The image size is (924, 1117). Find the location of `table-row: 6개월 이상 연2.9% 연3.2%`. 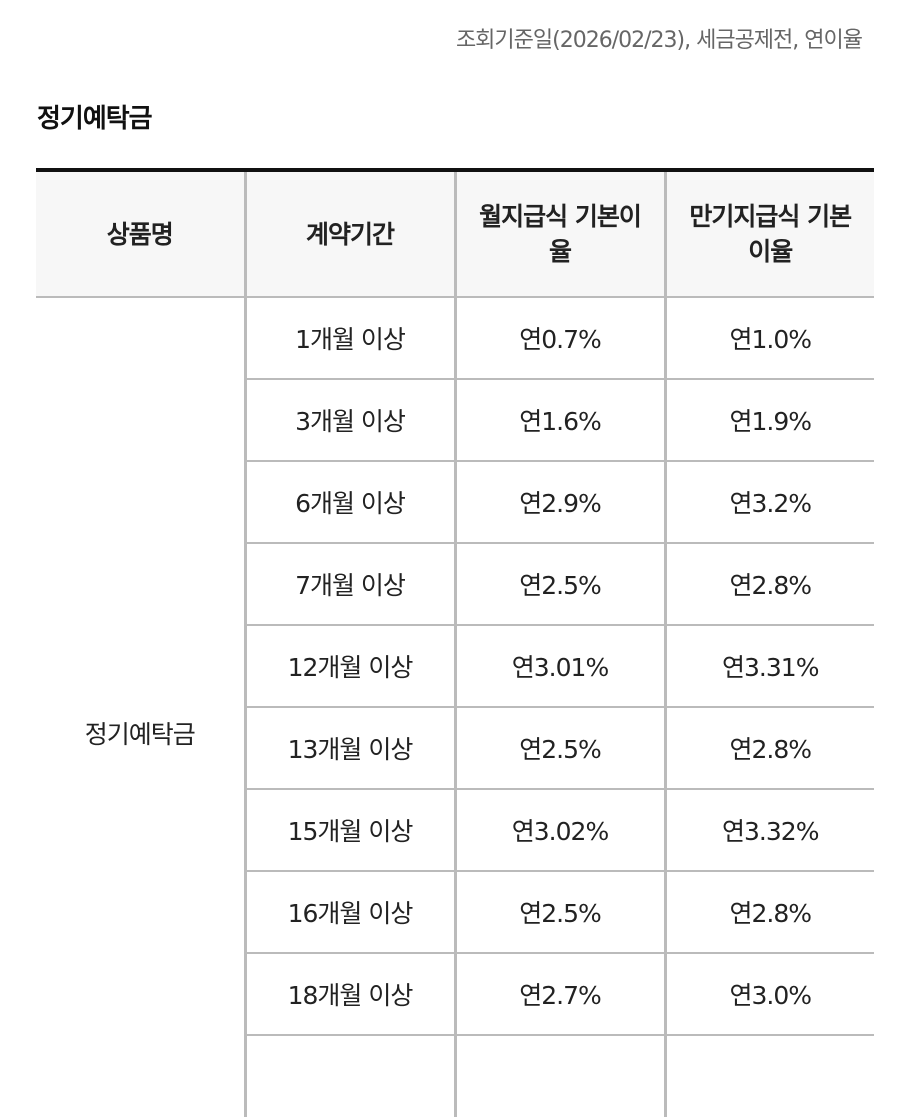

table-row: 6개월 이상 연2.9% 연3.2% is located at coordinates (455, 502).